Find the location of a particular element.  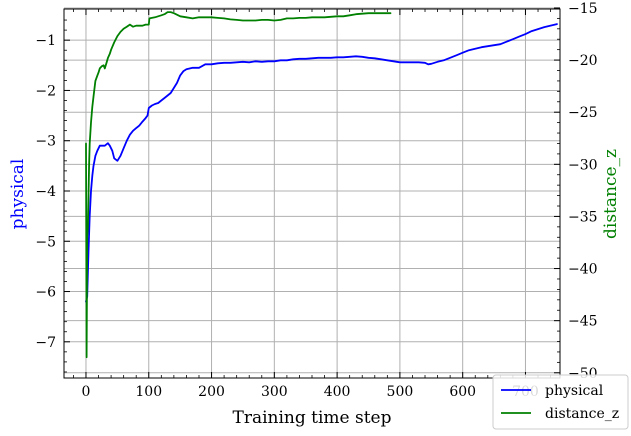

x-tick-label: 200 is located at coordinates (211, 392).